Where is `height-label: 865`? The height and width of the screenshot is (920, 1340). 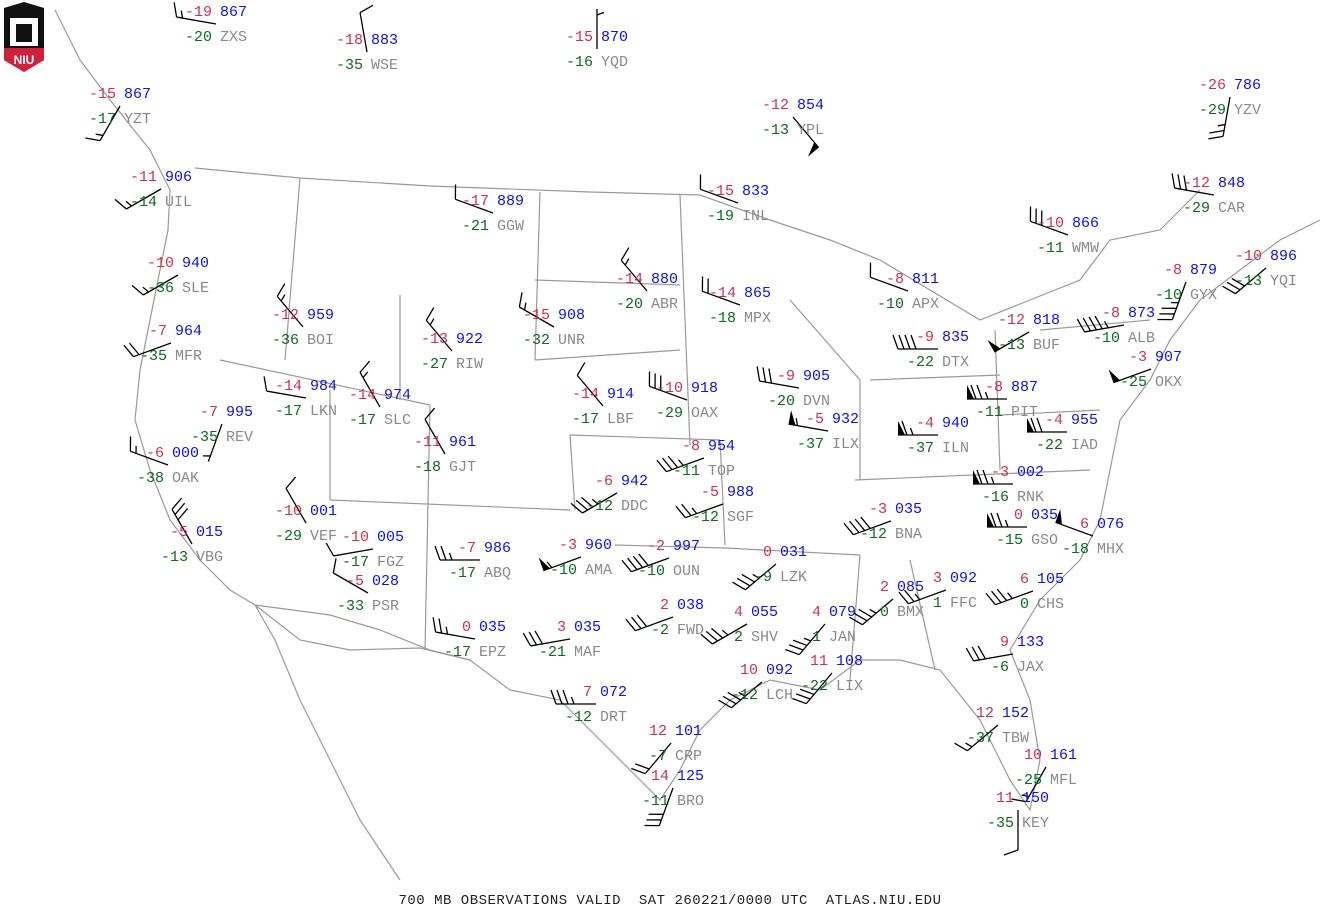 height-label: 865 is located at coordinates (758, 293).